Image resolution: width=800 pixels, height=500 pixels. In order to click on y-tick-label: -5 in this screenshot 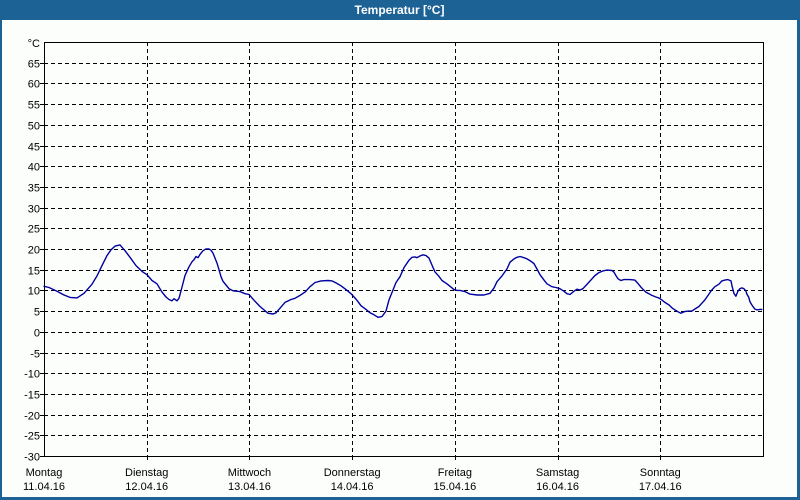, I will do `click(35, 355)`.